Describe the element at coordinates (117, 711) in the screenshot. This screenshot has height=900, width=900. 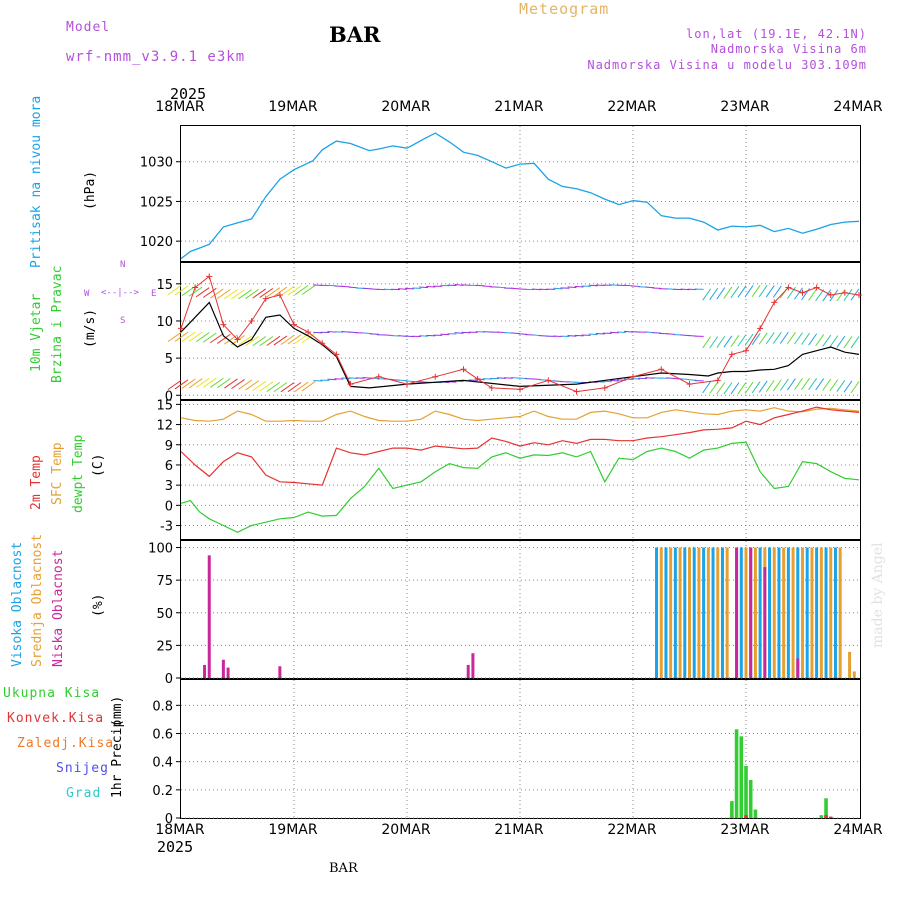
I see `precip-unit: (mm)` at that location.